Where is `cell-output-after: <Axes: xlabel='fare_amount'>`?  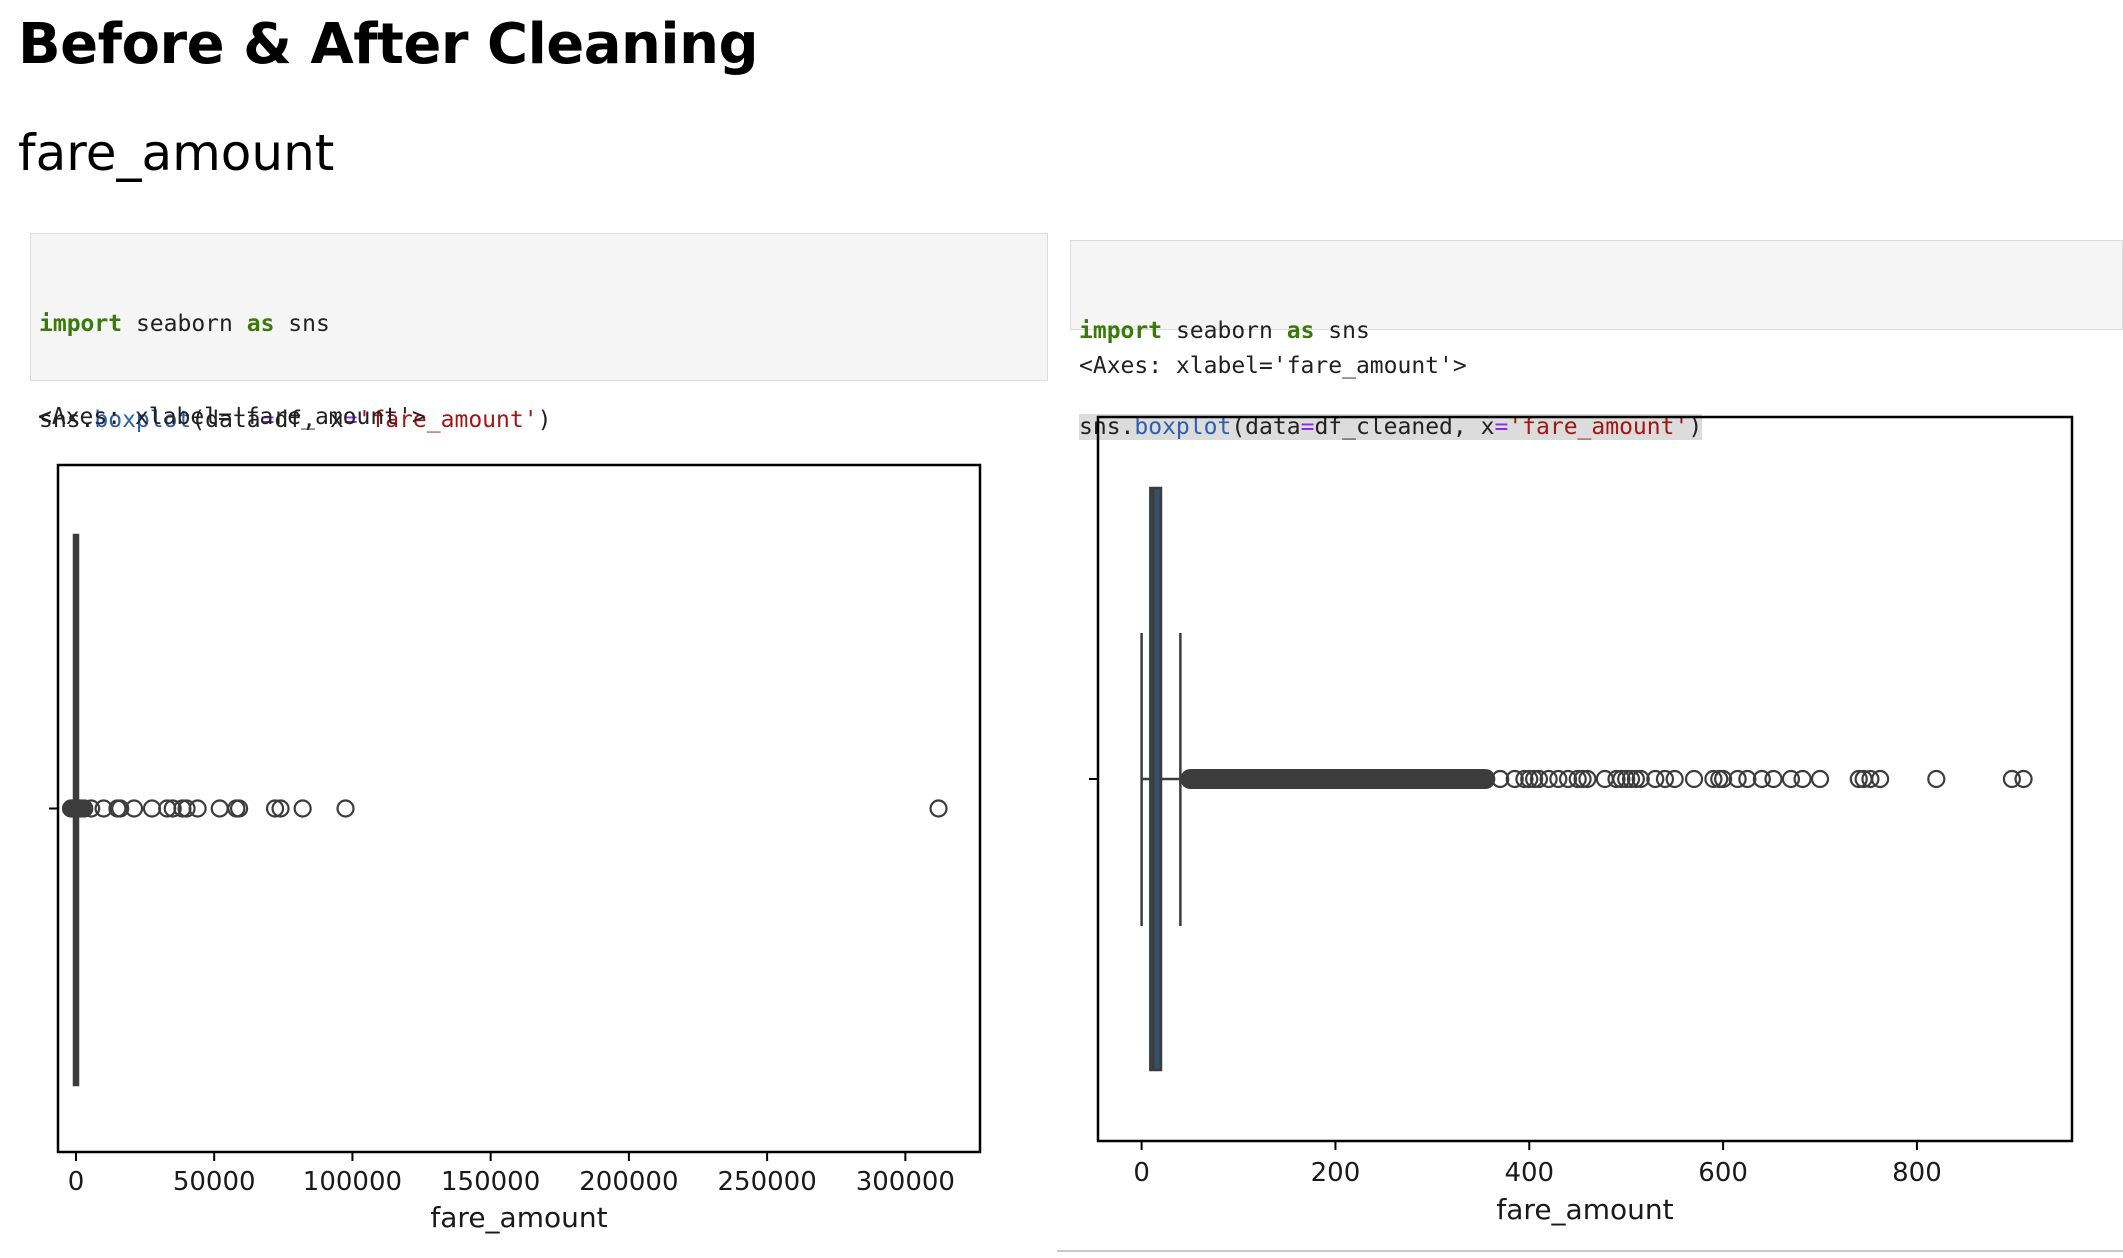
cell-output-after: <Axes: xlabel='fare_amount'> is located at coordinates (1273, 366).